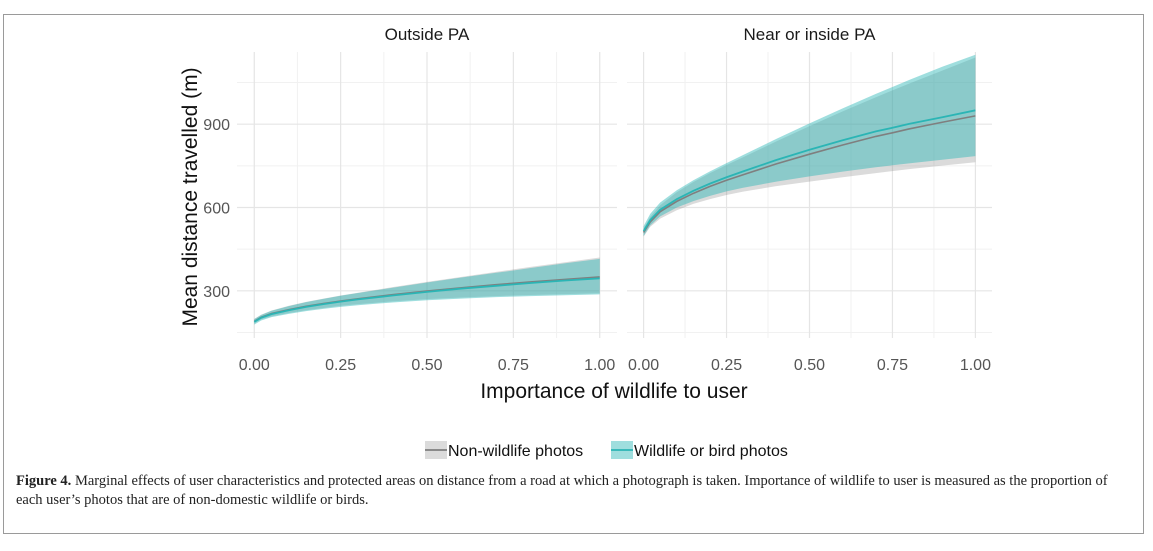 Image resolution: width=1153 pixels, height=551 pixels. What do you see at coordinates (515, 451) in the screenshot?
I see `legend-label-non-wildlife: Non-wildlife photos` at bounding box center [515, 451].